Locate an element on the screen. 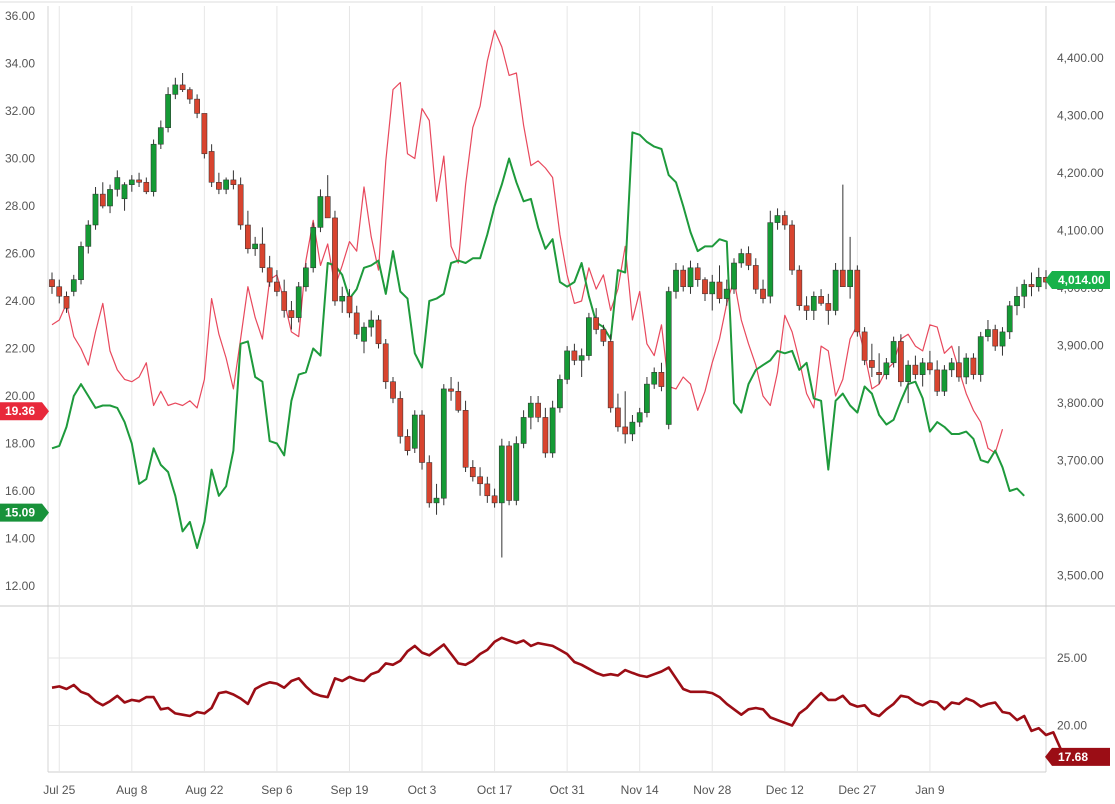  x-tick-label: Sep 19 is located at coordinates (349, 790).